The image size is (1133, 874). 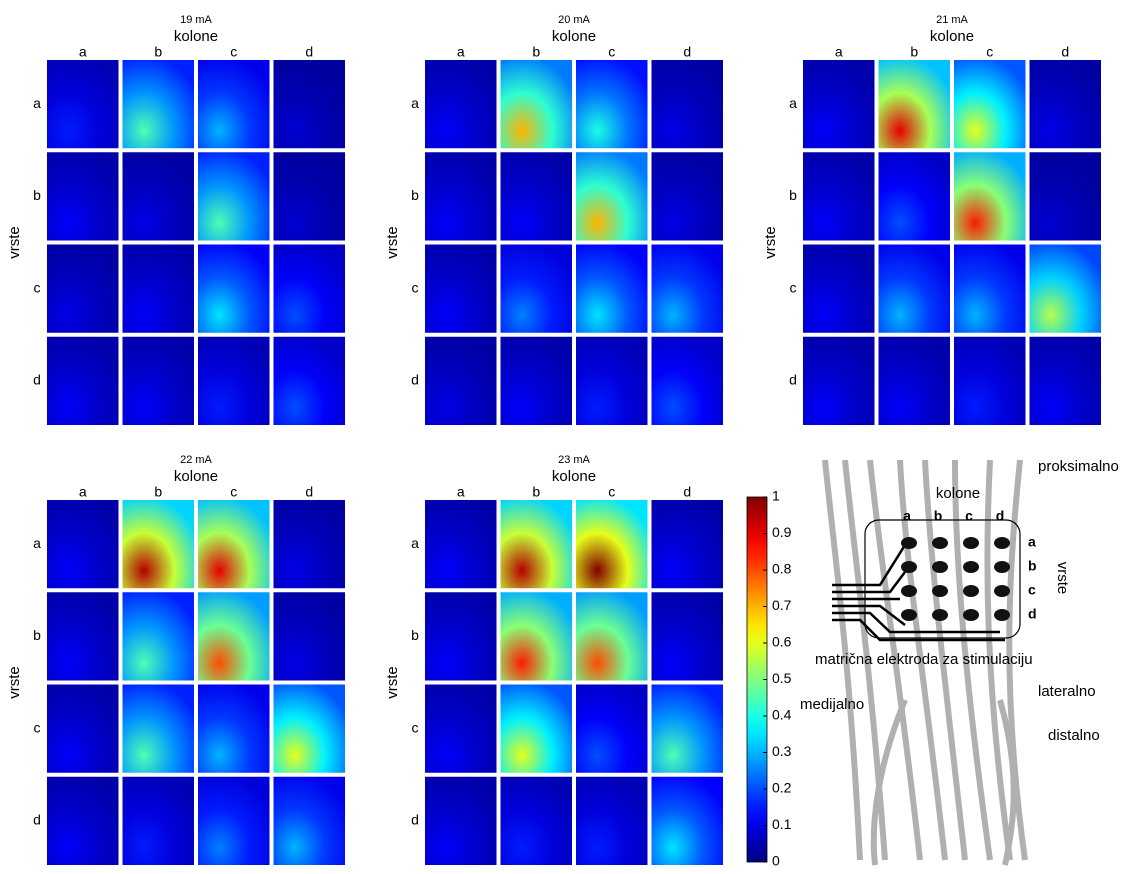 I want to click on colorbar-tick-label: 0.7, so click(x=782, y=605).